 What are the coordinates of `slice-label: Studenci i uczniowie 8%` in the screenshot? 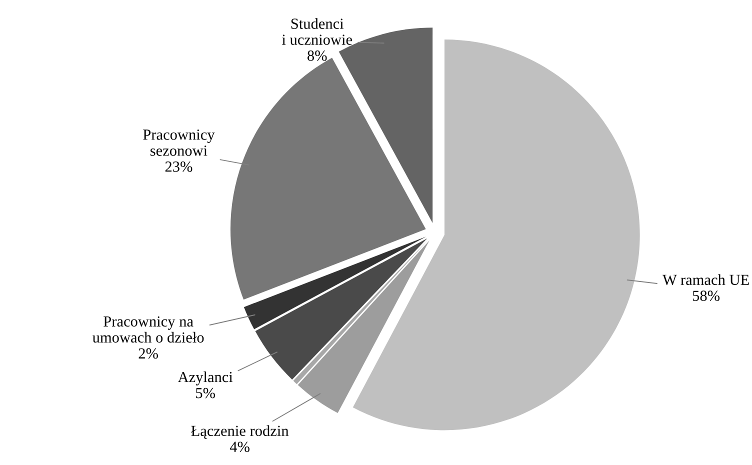 It's located at (317, 39).